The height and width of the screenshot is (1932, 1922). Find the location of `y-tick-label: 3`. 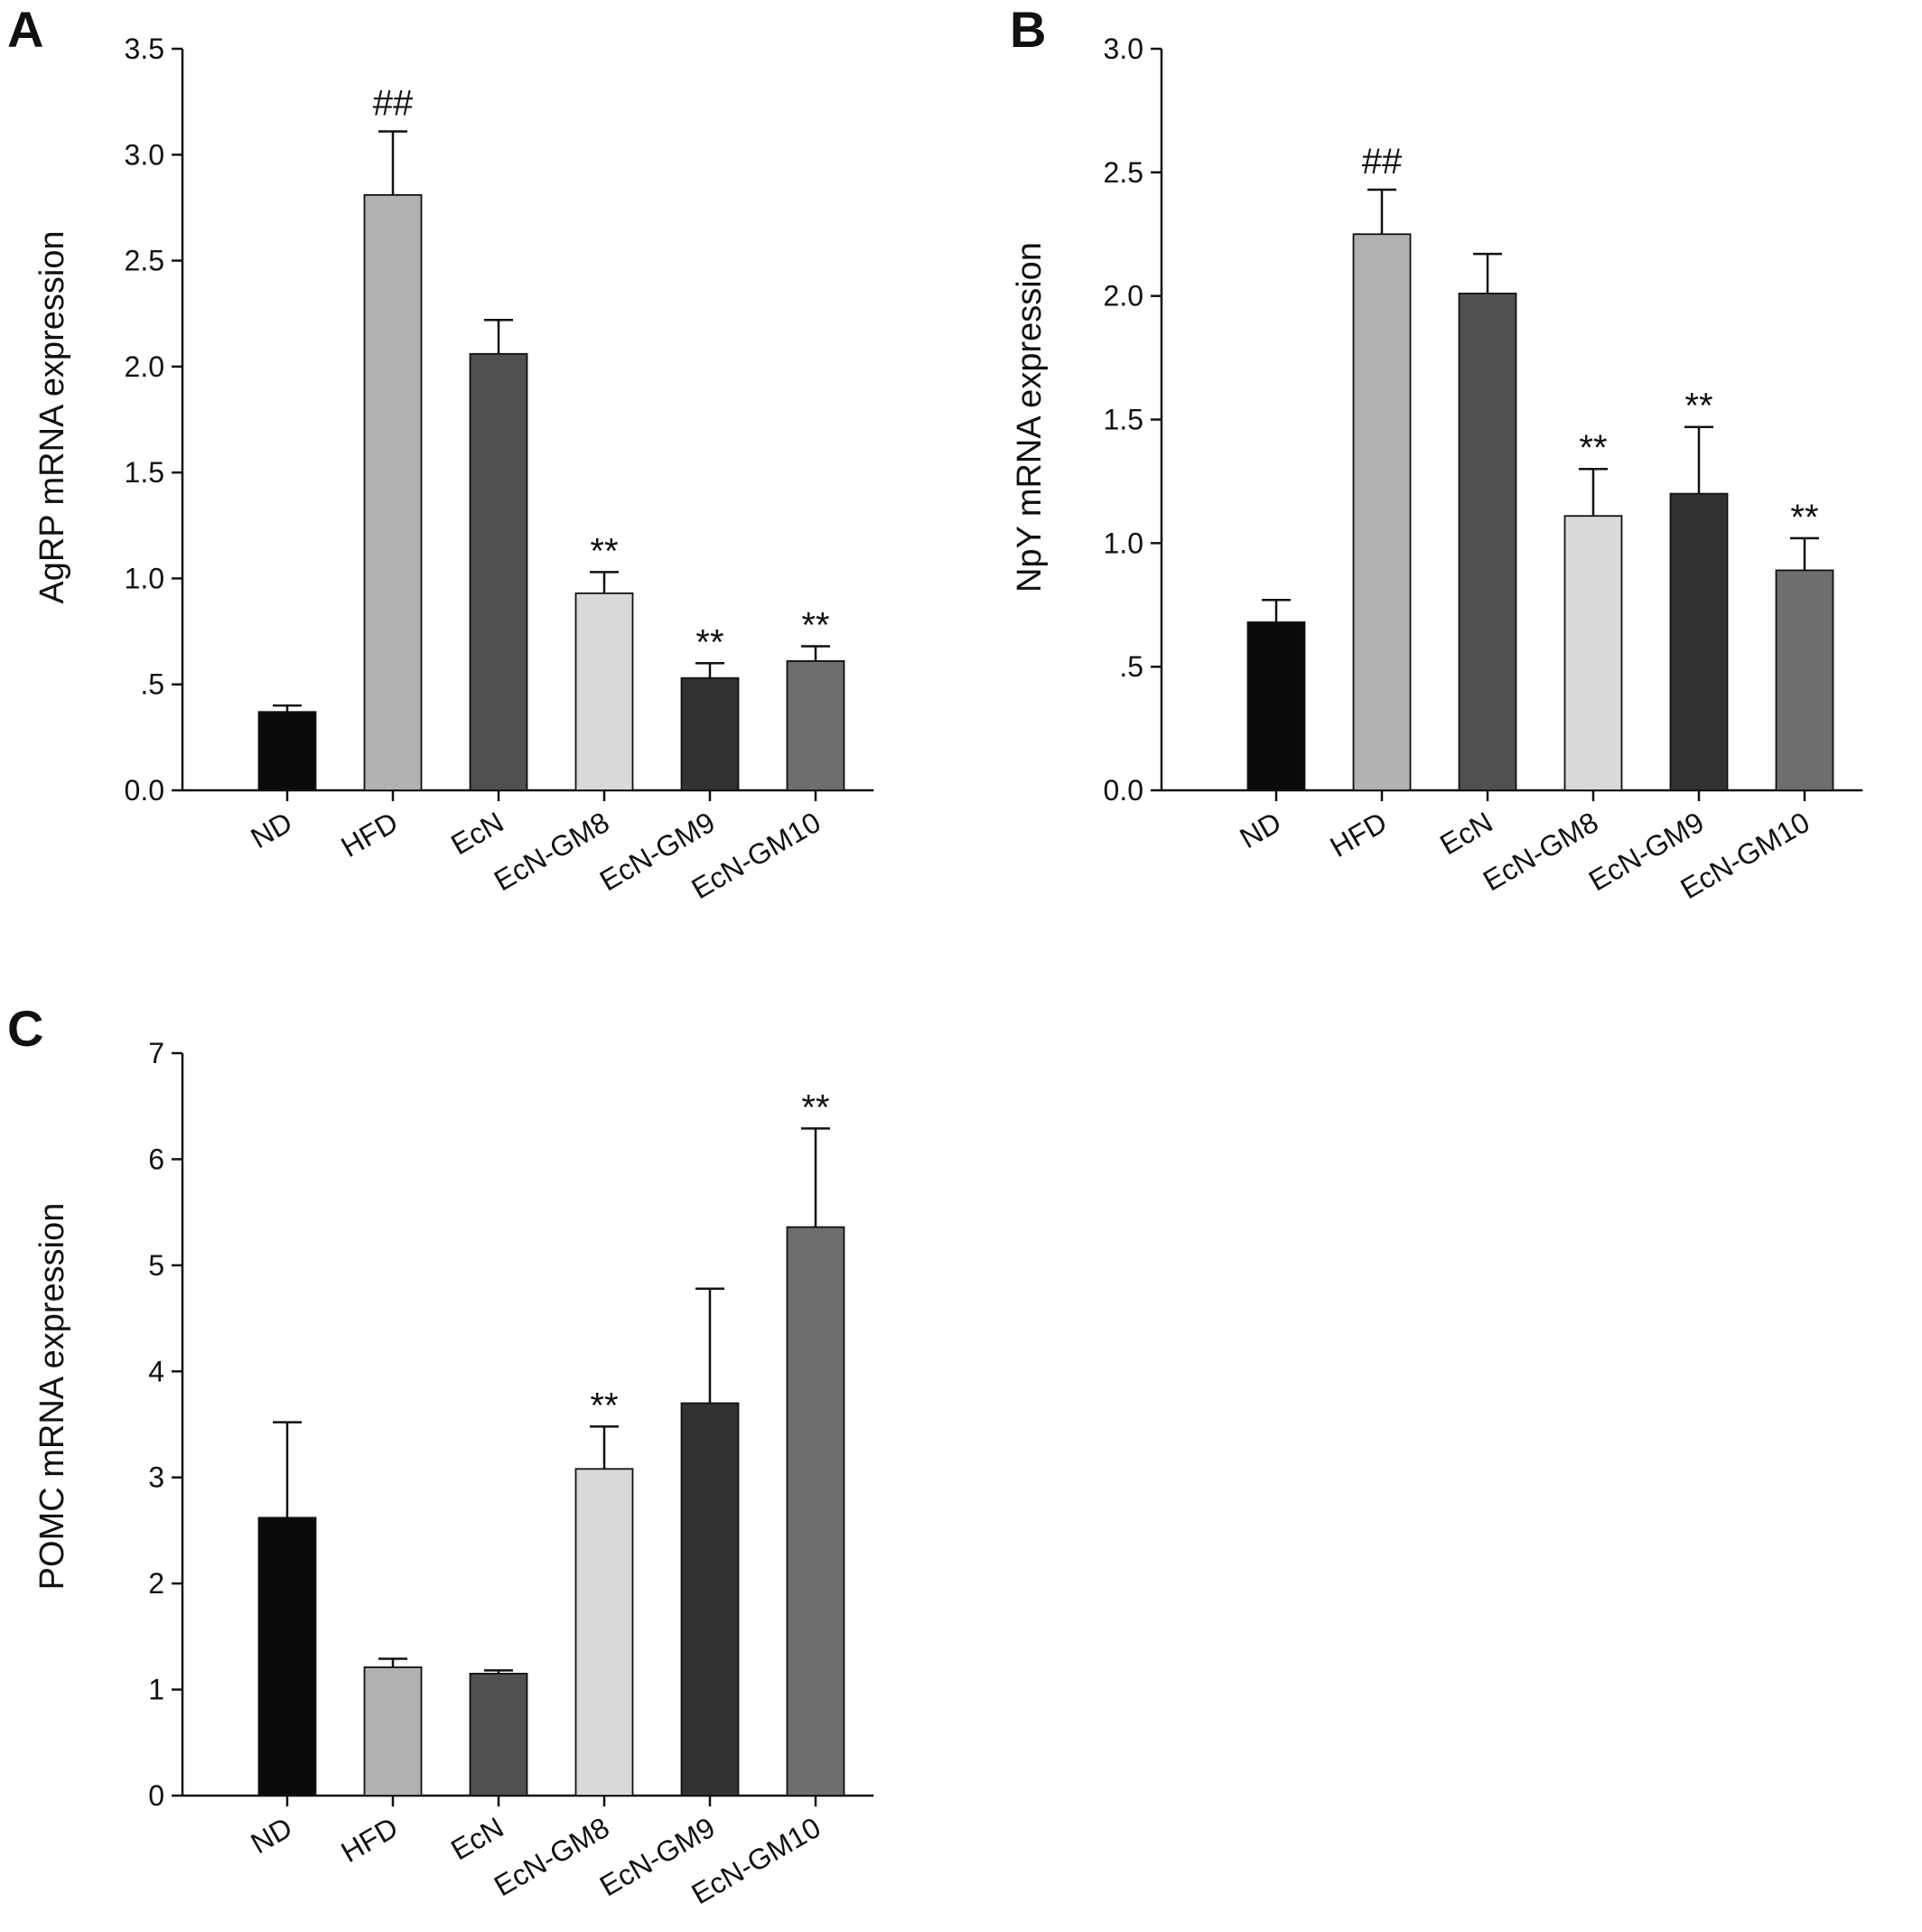

y-tick-label: 3 is located at coordinates (156, 1477).